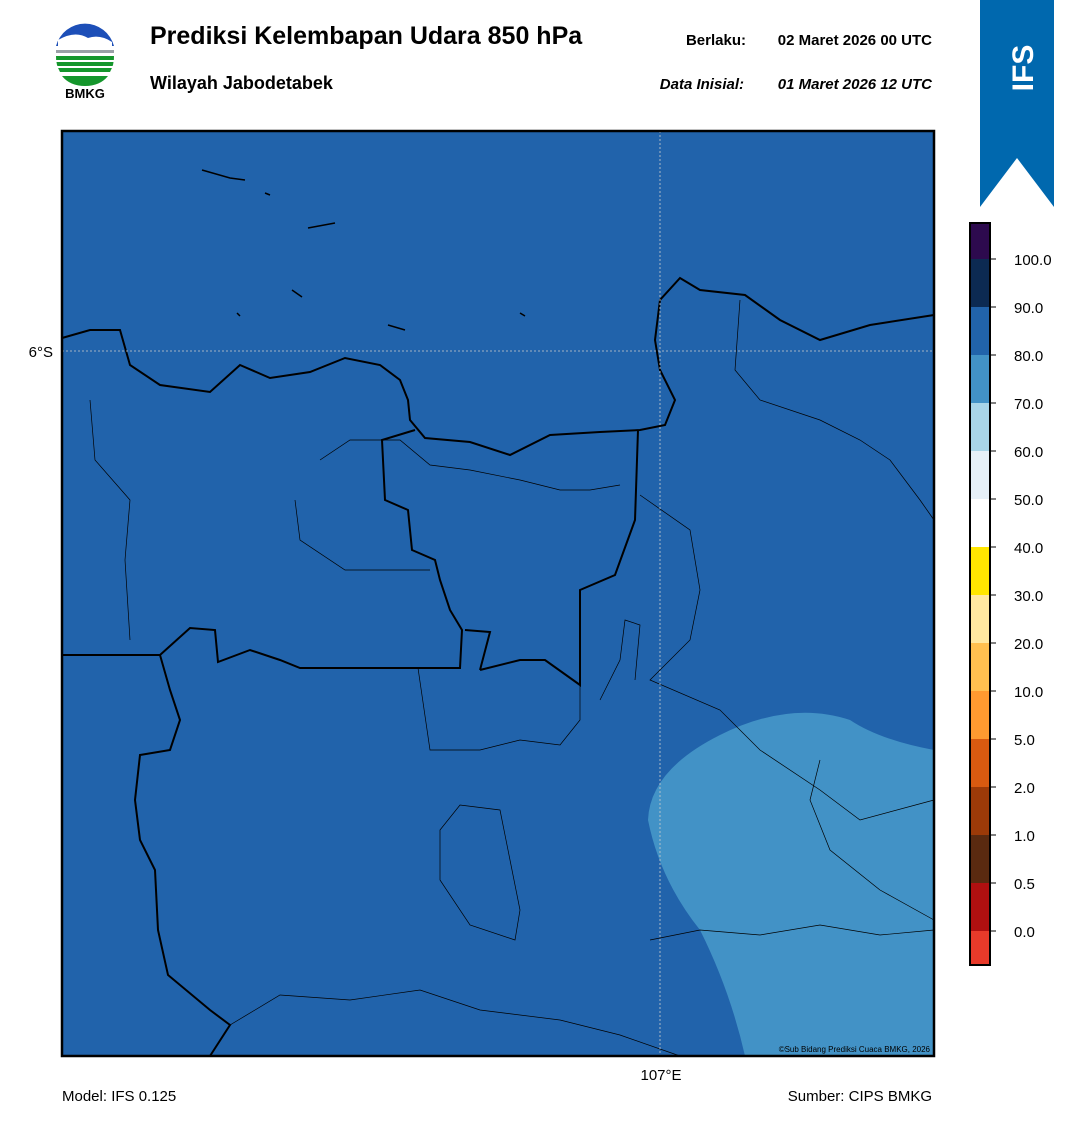 This screenshot has width=1081, height=1133. I want to click on colorbar-label: 1.0, so click(1024, 836).